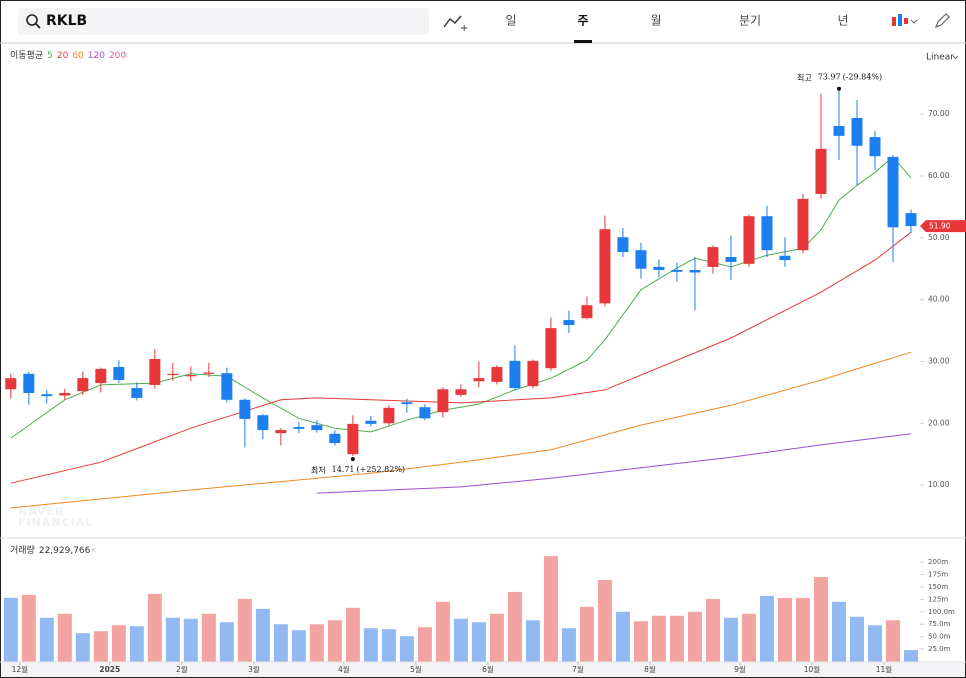 The height and width of the screenshot is (678, 966). I want to click on y-tick-label: 70.00, so click(939, 113).